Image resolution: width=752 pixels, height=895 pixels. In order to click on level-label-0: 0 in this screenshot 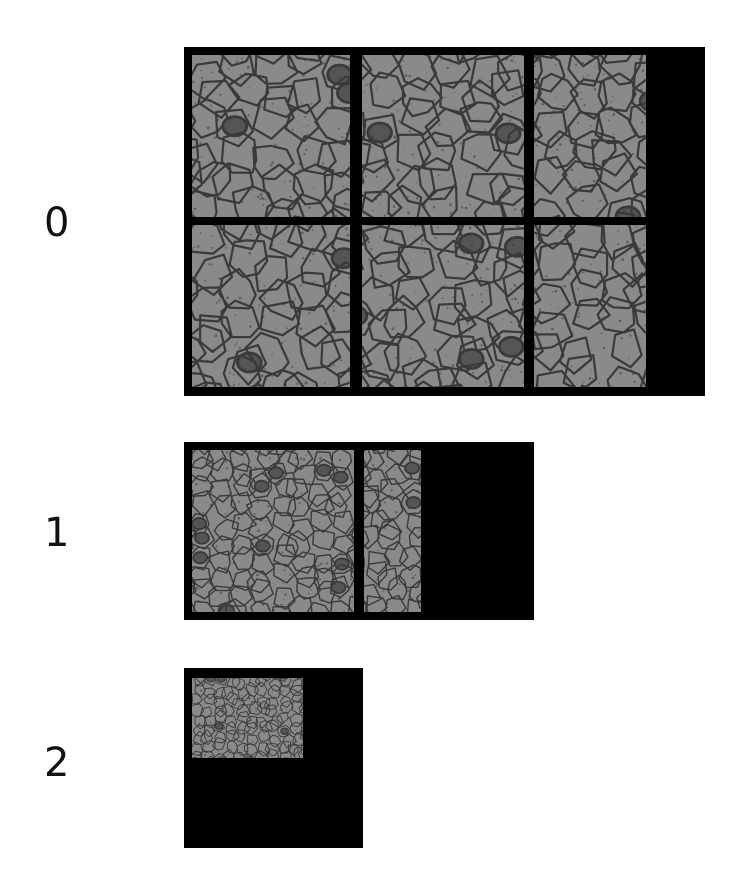, I will do `click(57, 223)`.